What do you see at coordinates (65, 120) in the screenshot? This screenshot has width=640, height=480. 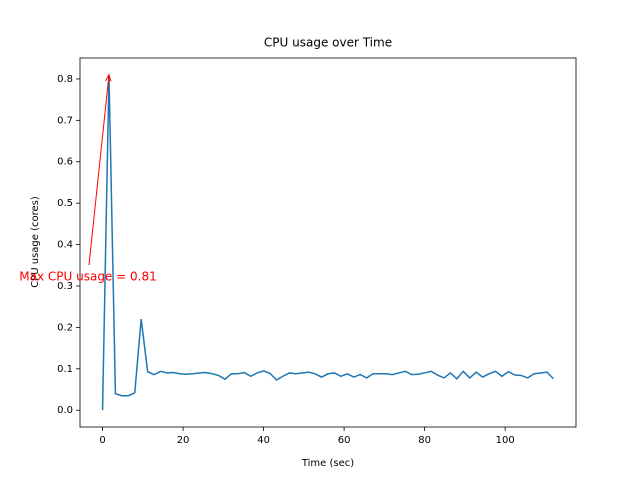 I see `y-tick-label: 0.7` at bounding box center [65, 120].